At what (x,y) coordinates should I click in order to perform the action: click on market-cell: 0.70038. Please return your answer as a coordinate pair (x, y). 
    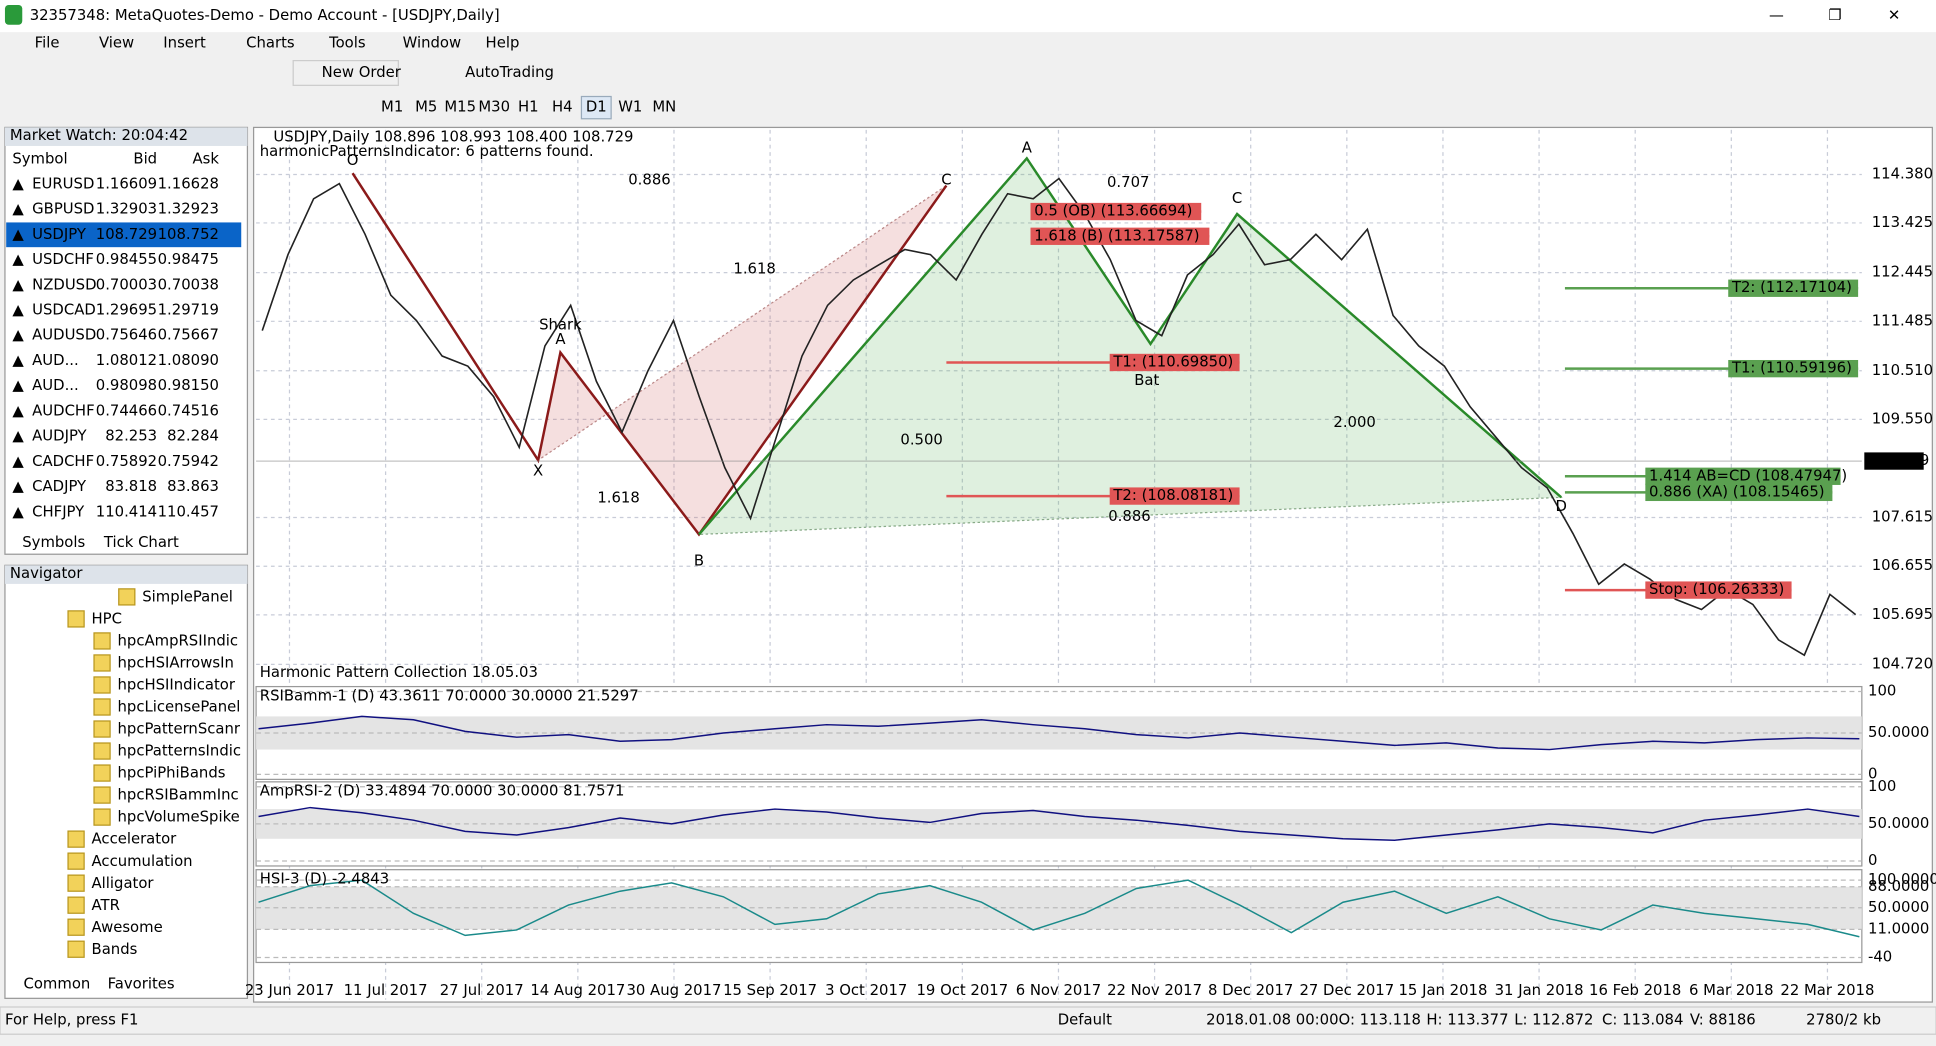
    Looking at the image, I should click on (188, 284).